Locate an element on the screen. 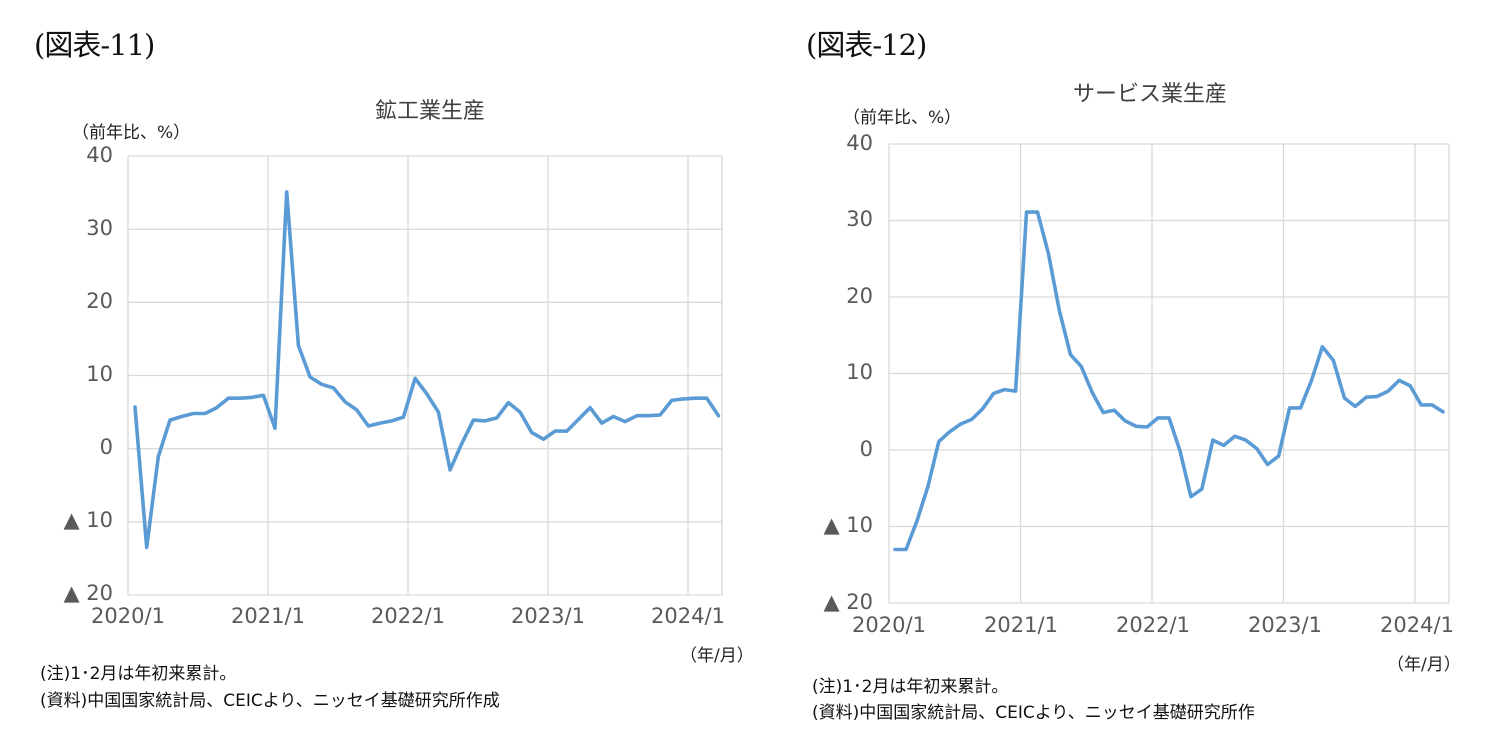  chart-12-ytick: 20 is located at coordinates (859, 296).